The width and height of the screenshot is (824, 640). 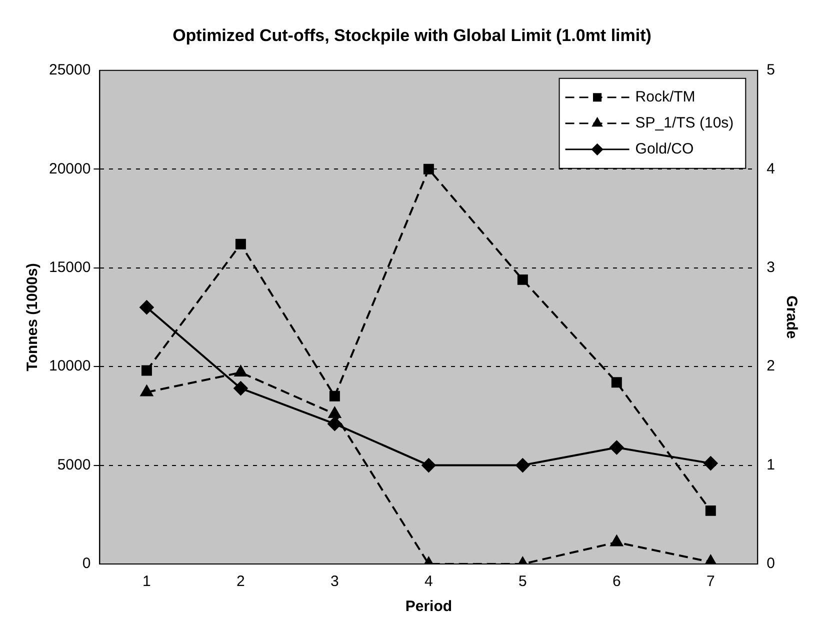 I want to click on x-tick-label: 3, so click(x=334, y=581).